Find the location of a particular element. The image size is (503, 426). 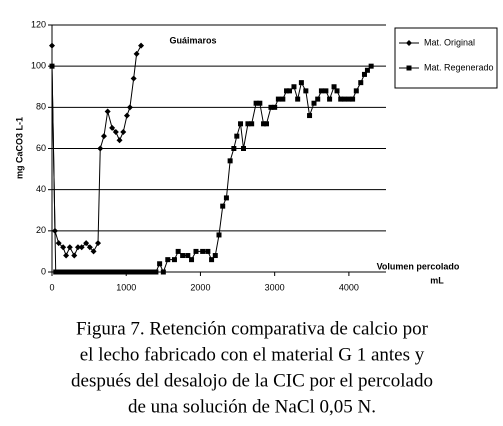

chart-title: Guáimaros is located at coordinates (192, 40).